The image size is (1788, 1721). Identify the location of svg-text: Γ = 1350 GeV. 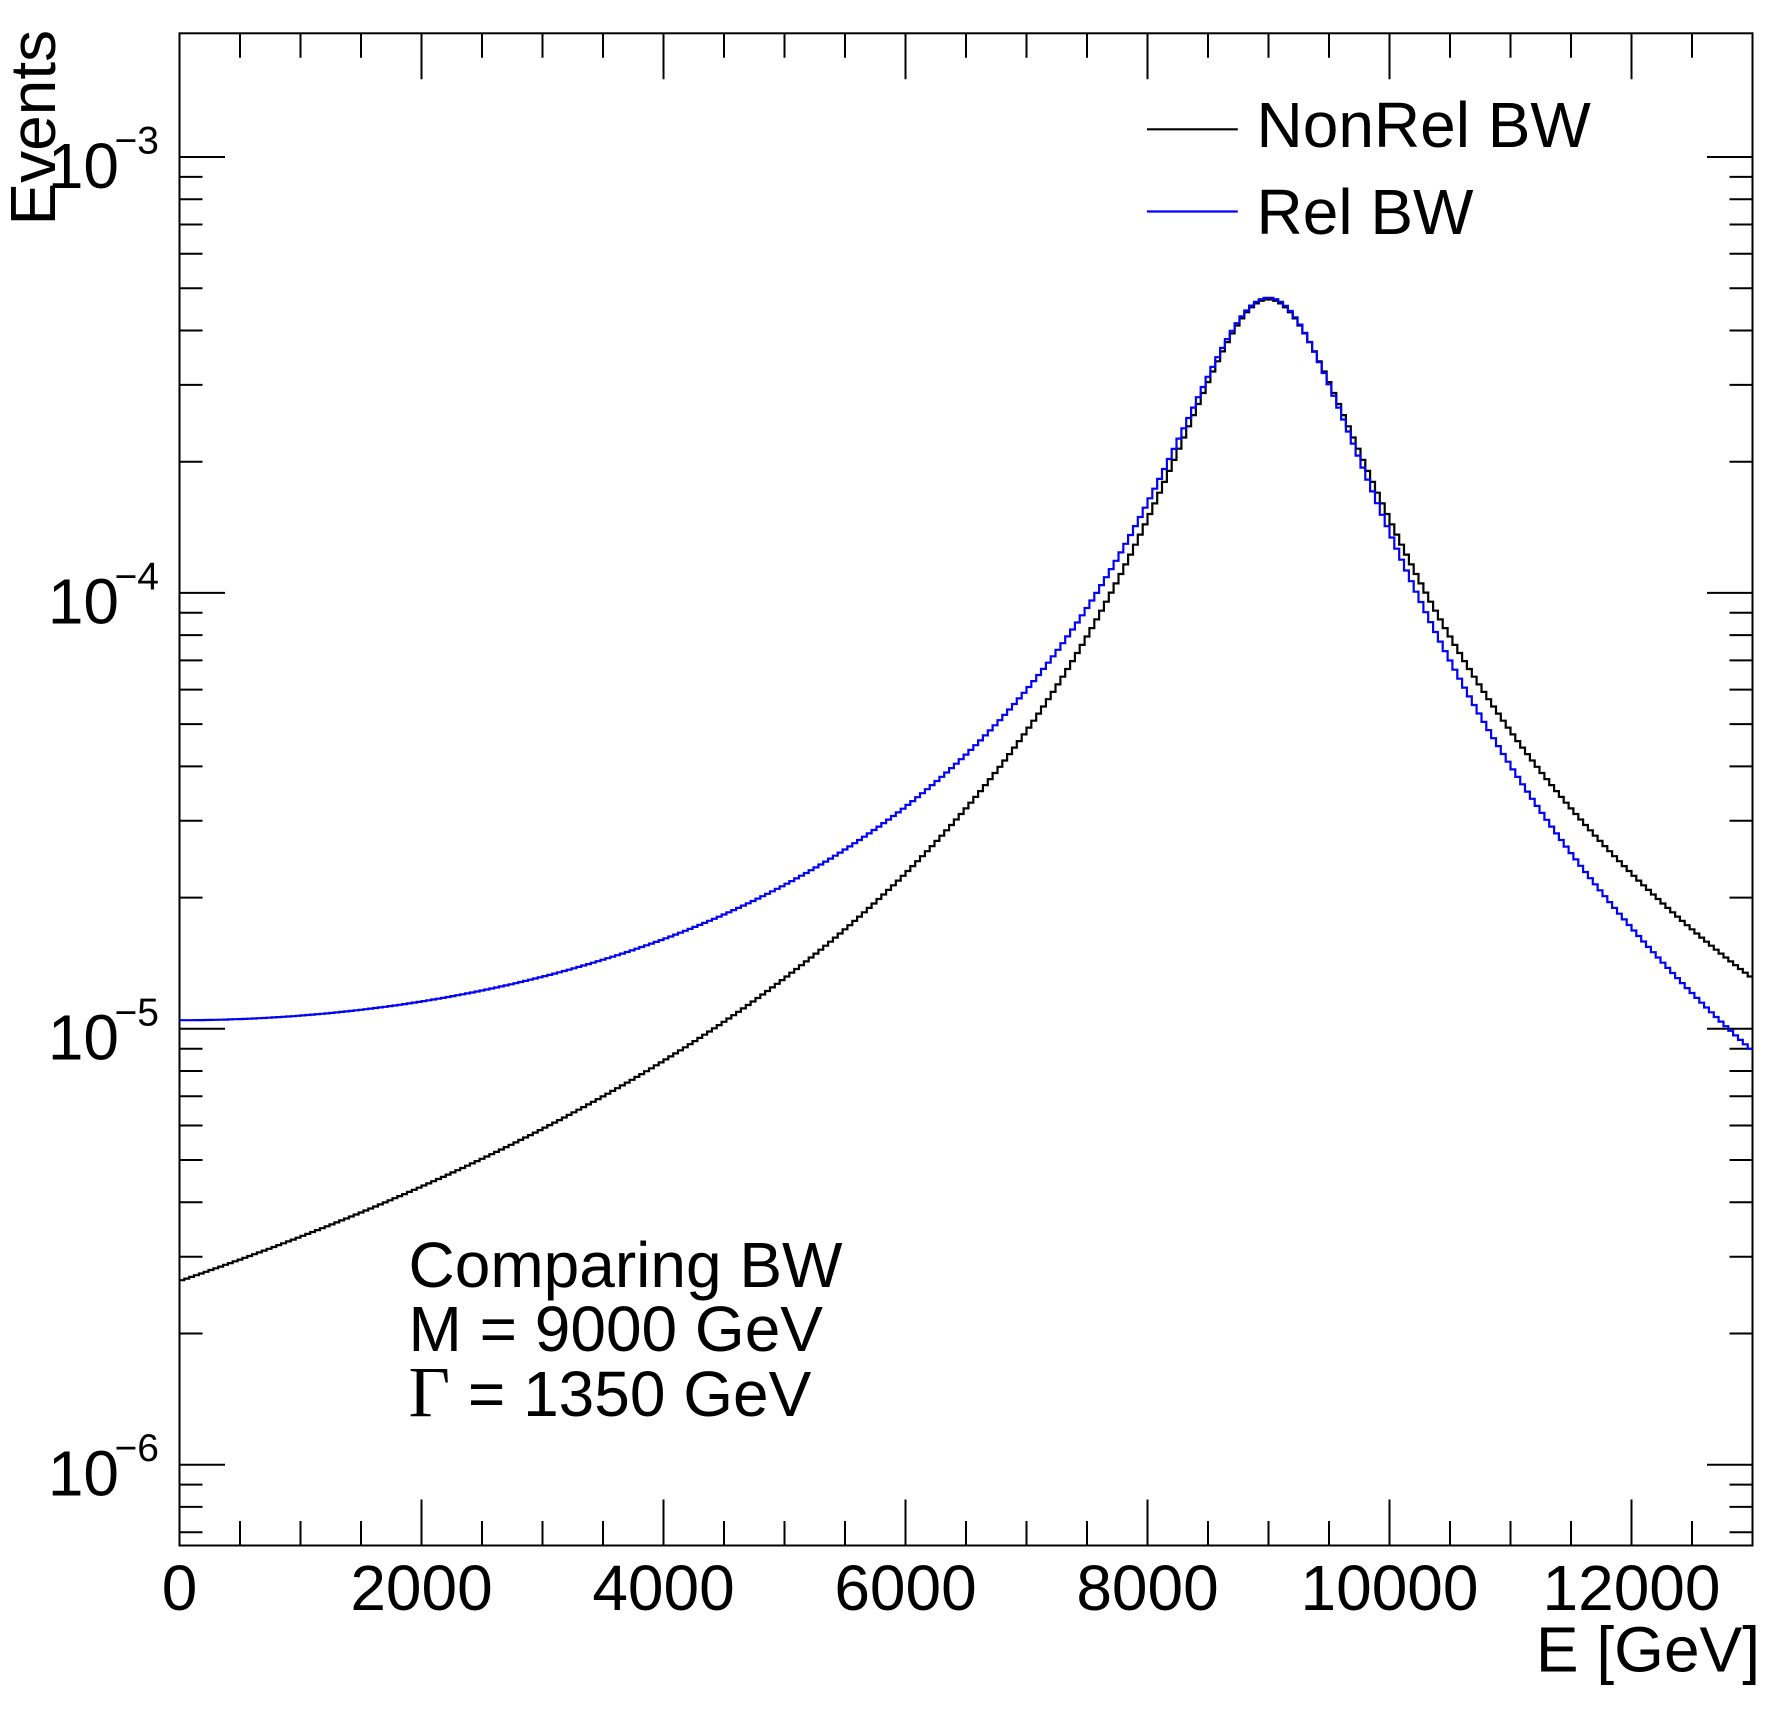
(610, 1392).